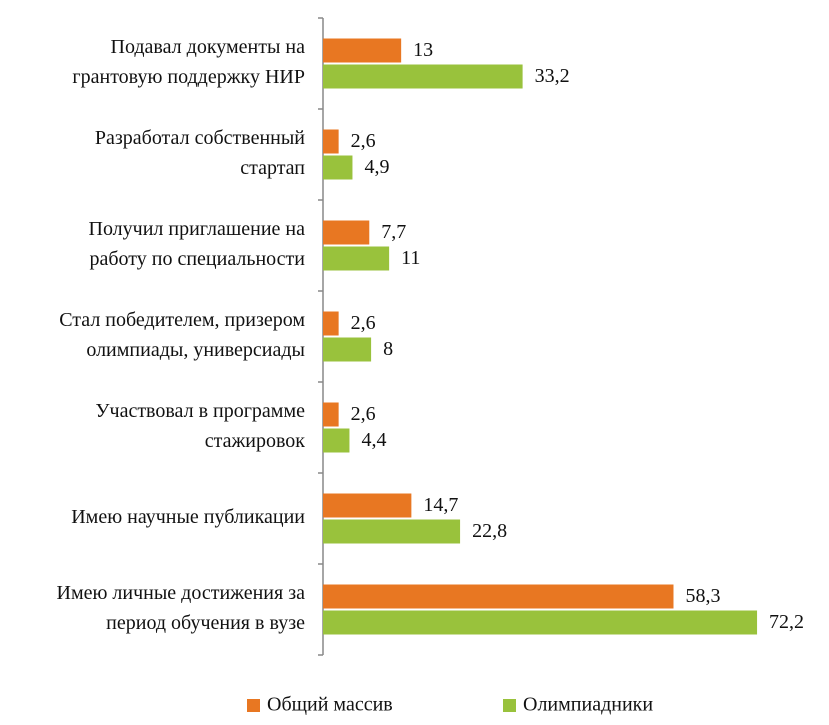  Describe the element at coordinates (188, 517) in the screenshot. I see `category-label: Имею научные публикации` at that location.